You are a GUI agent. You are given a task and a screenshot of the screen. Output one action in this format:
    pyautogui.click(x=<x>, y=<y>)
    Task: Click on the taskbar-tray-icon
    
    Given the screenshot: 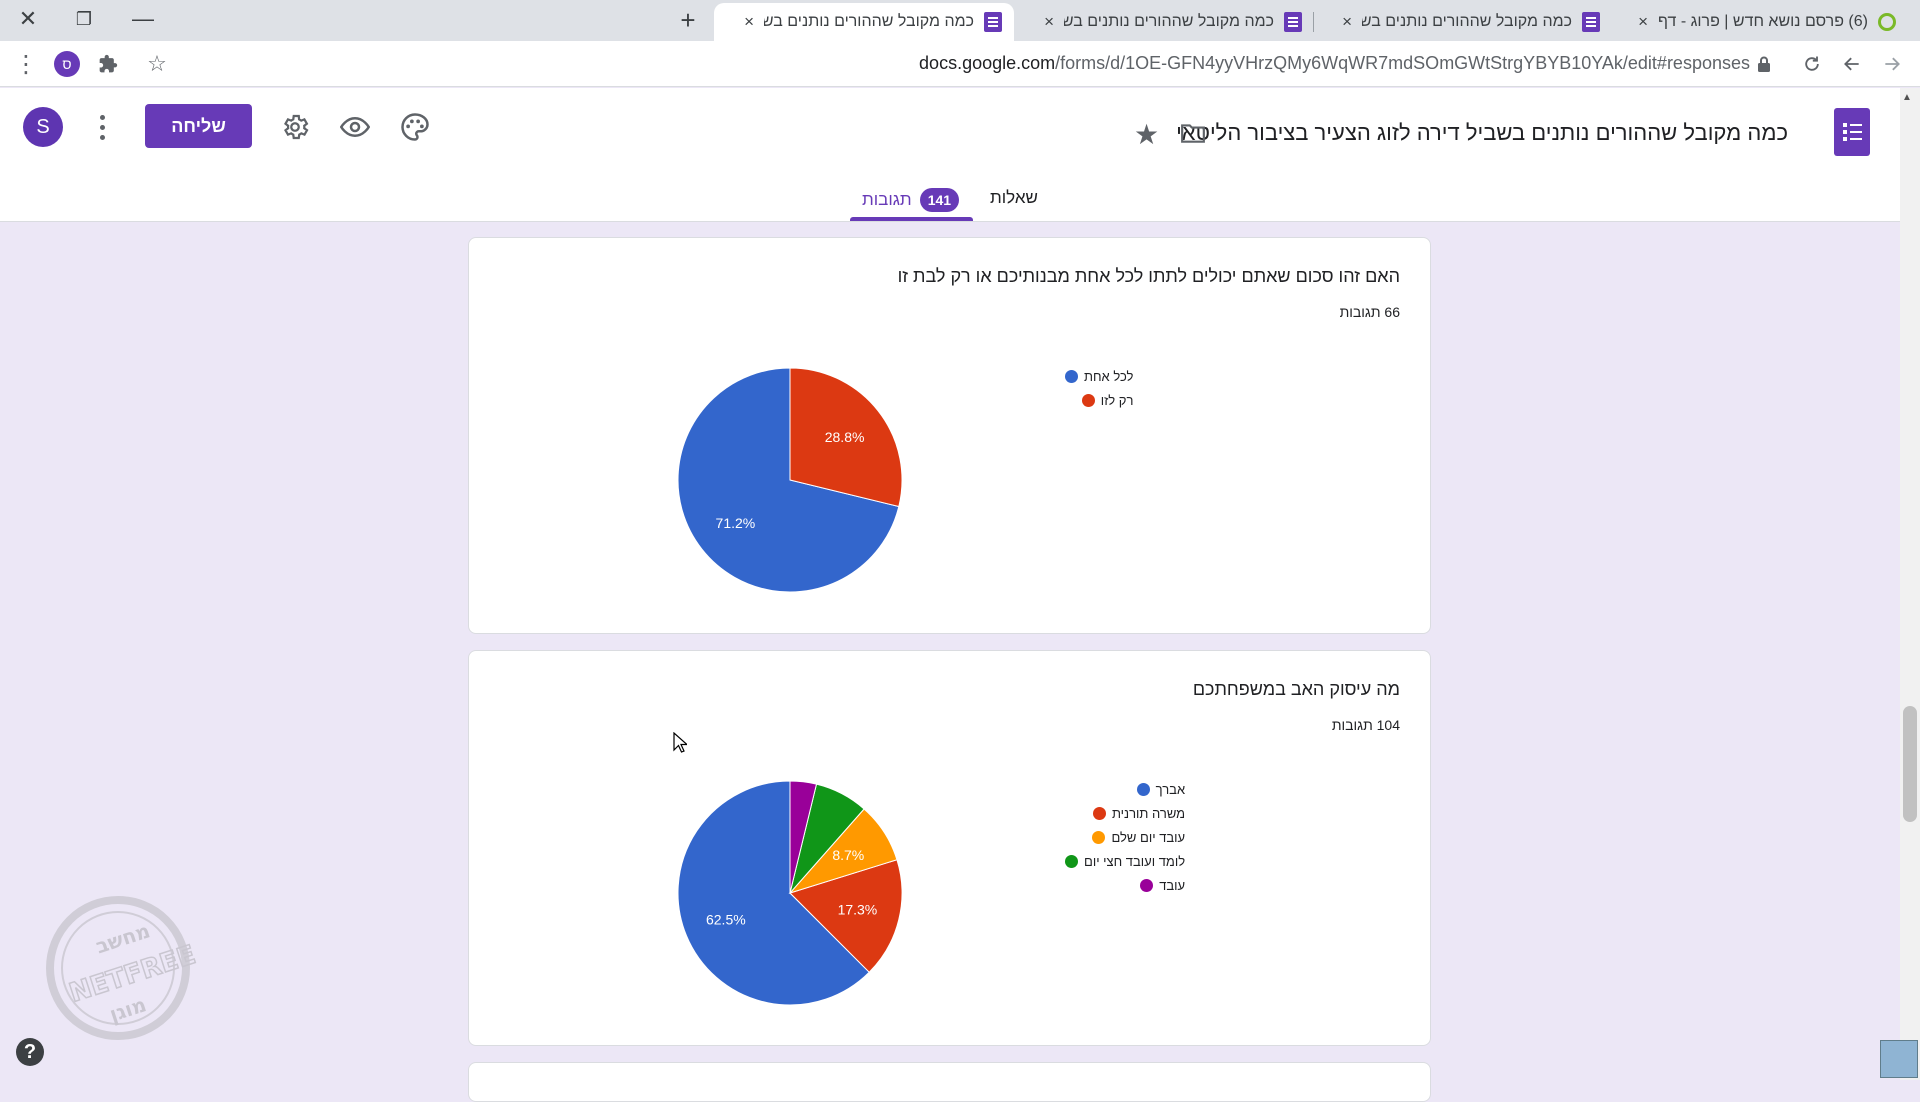 What is the action you would take?
    pyautogui.click(x=1899, y=1059)
    